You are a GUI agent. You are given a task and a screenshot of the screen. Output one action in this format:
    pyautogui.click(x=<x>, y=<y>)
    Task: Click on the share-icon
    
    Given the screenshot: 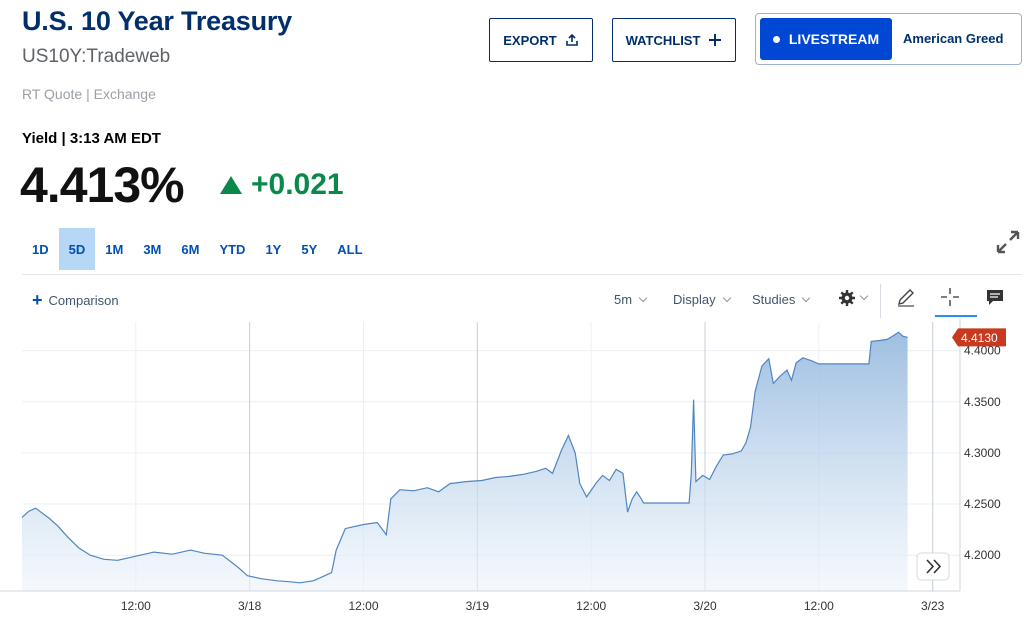 What is the action you would take?
    pyautogui.click(x=571, y=39)
    